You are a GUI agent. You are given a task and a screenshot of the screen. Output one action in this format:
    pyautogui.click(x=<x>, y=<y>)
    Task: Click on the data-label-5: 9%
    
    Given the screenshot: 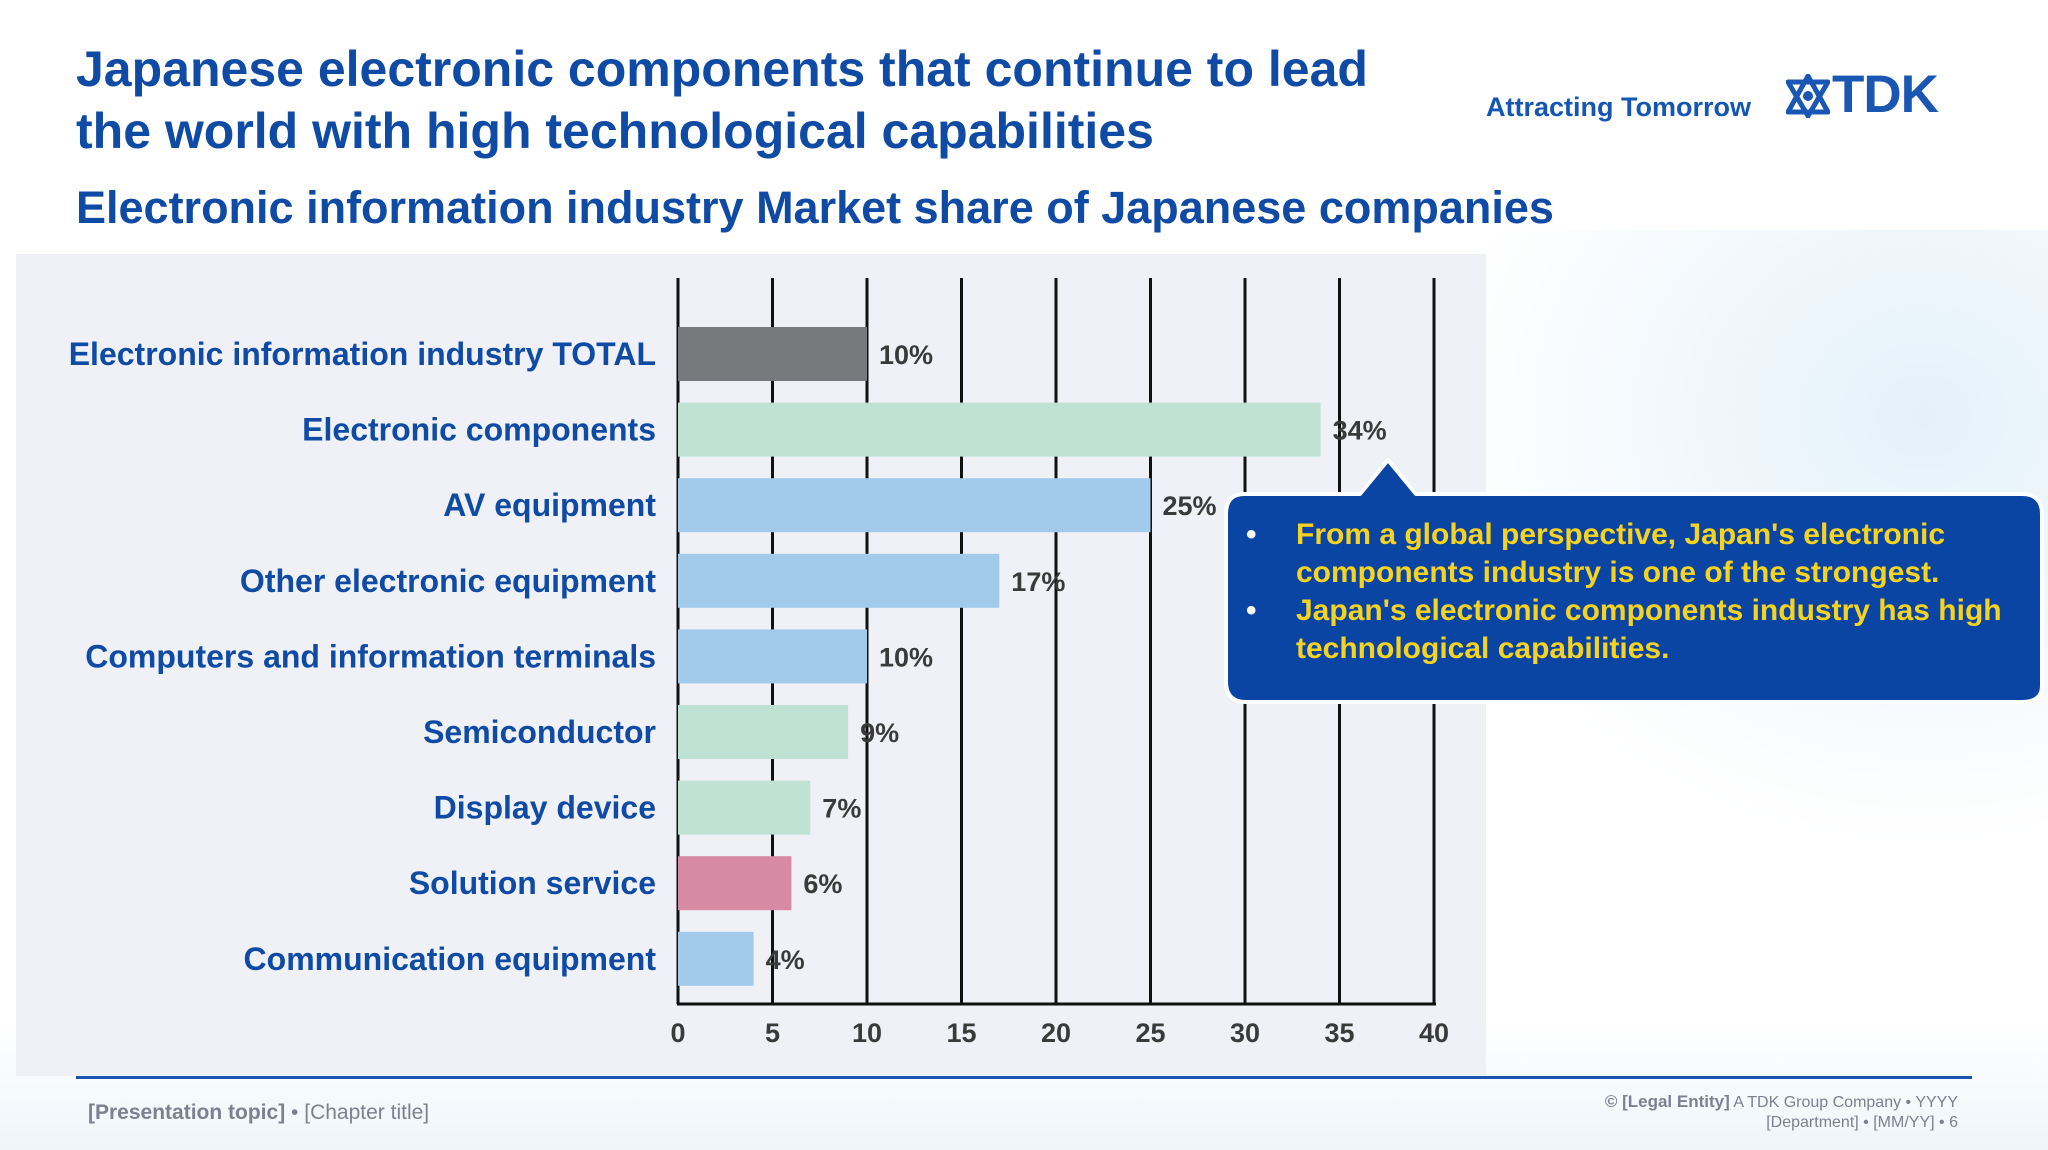 What is the action you would take?
    pyautogui.click(x=879, y=733)
    